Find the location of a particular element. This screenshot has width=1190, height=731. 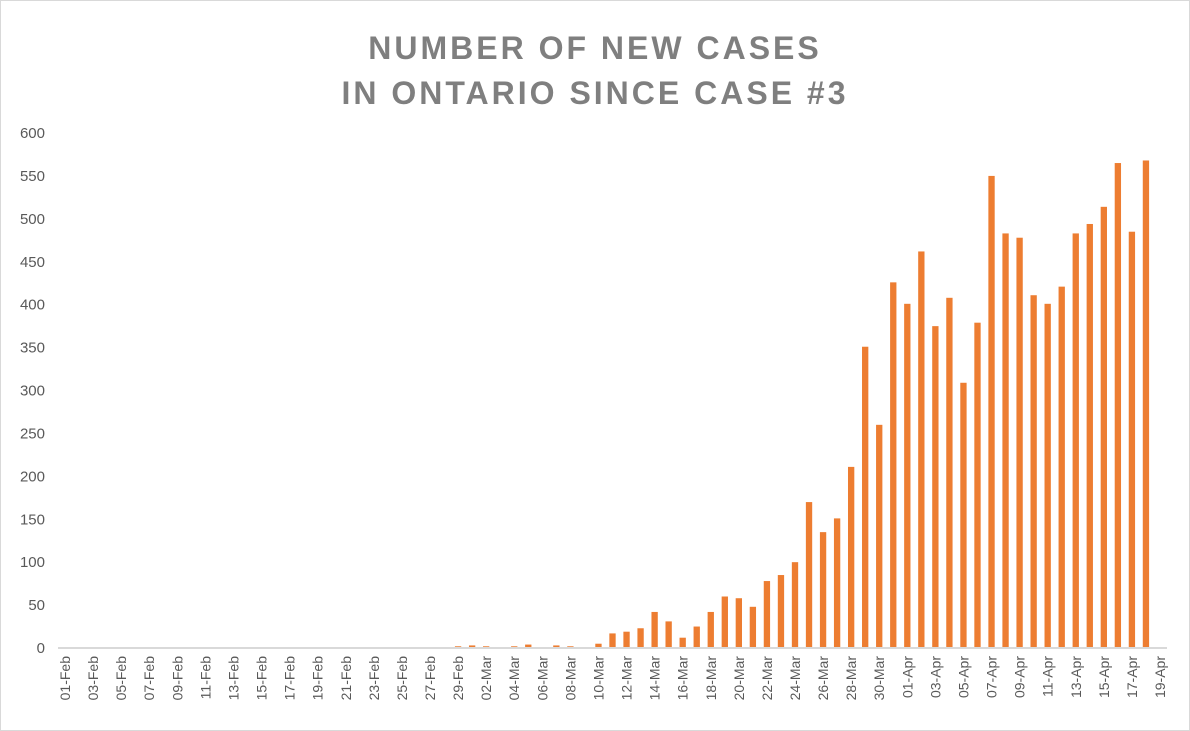

x-tick-label: 03-Apr is located at coordinates (935, 677).